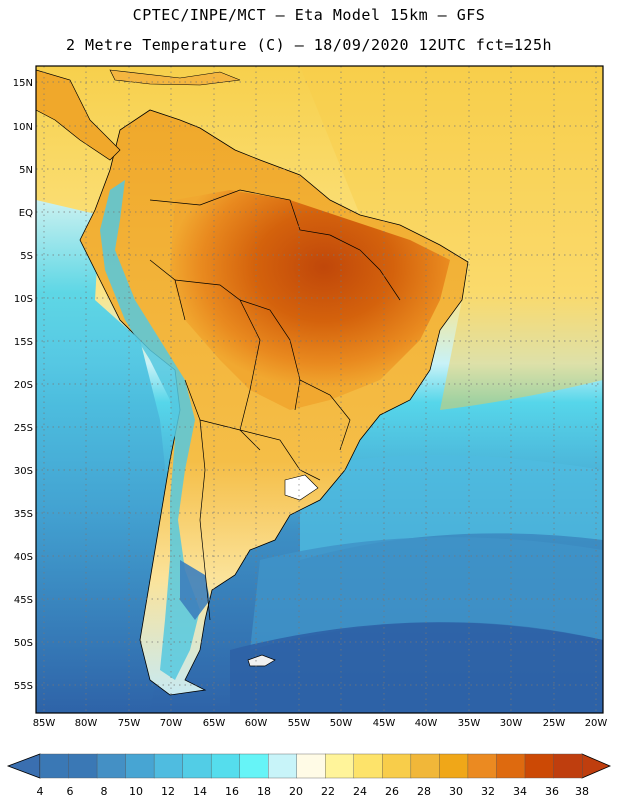 This screenshot has width=618, height=800. What do you see at coordinates (384, 723) in the screenshot?
I see `lon-label: 45W` at bounding box center [384, 723].